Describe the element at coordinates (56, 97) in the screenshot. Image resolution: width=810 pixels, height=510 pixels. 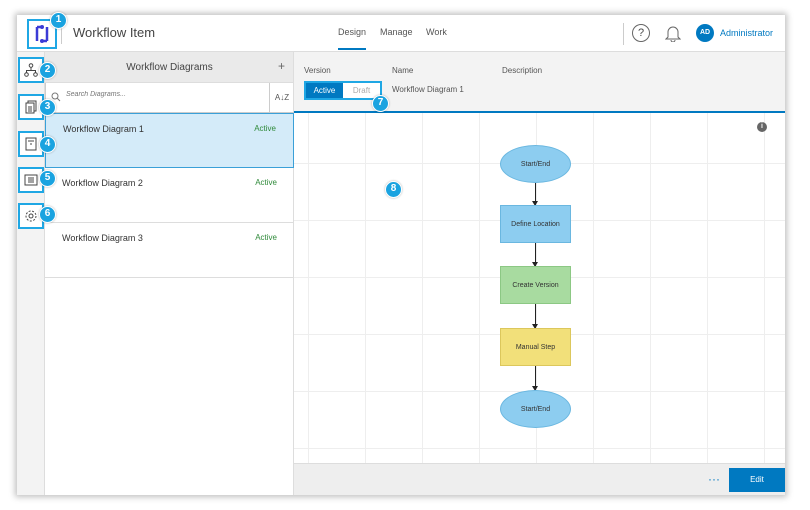
I see `search-icon` at that location.